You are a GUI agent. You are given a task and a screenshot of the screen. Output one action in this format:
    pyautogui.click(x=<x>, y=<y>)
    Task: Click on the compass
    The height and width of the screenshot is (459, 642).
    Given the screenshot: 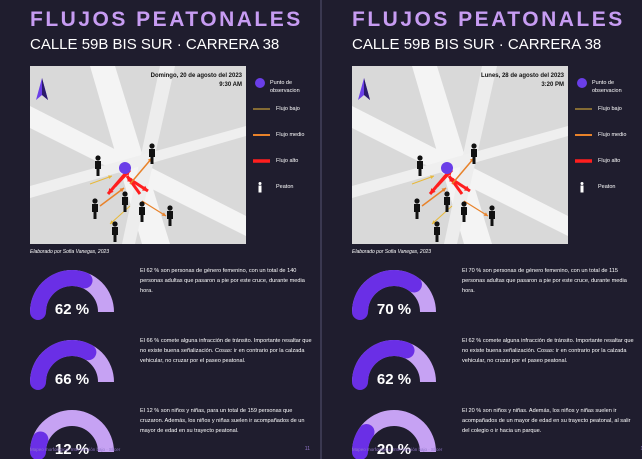 What is the action you would take?
    pyautogui.click(x=367, y=89)
    